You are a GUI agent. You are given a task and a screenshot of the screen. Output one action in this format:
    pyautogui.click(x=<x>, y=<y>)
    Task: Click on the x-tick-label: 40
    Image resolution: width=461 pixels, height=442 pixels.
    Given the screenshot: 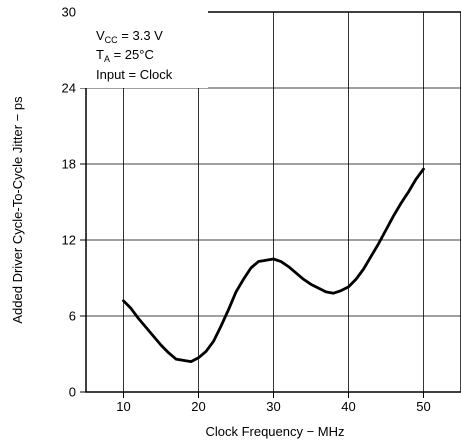 What is the action you would take?
    pyautogui.click(x=348, y=406)
    